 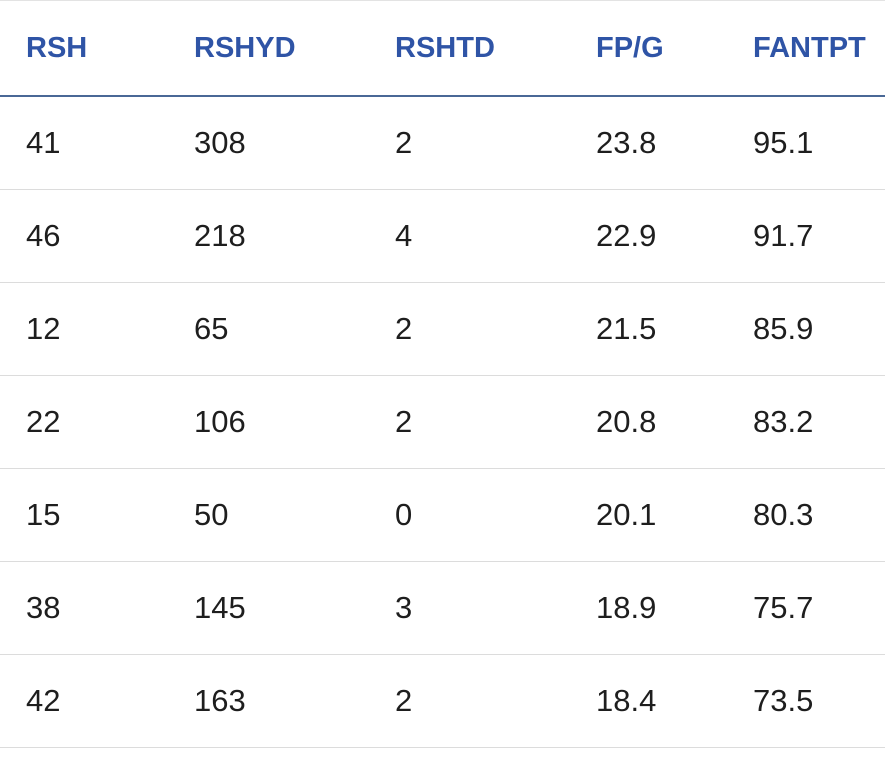 I want to click on table-row: 12 65 2 21.5 85.9, so click(x=442, y=329).